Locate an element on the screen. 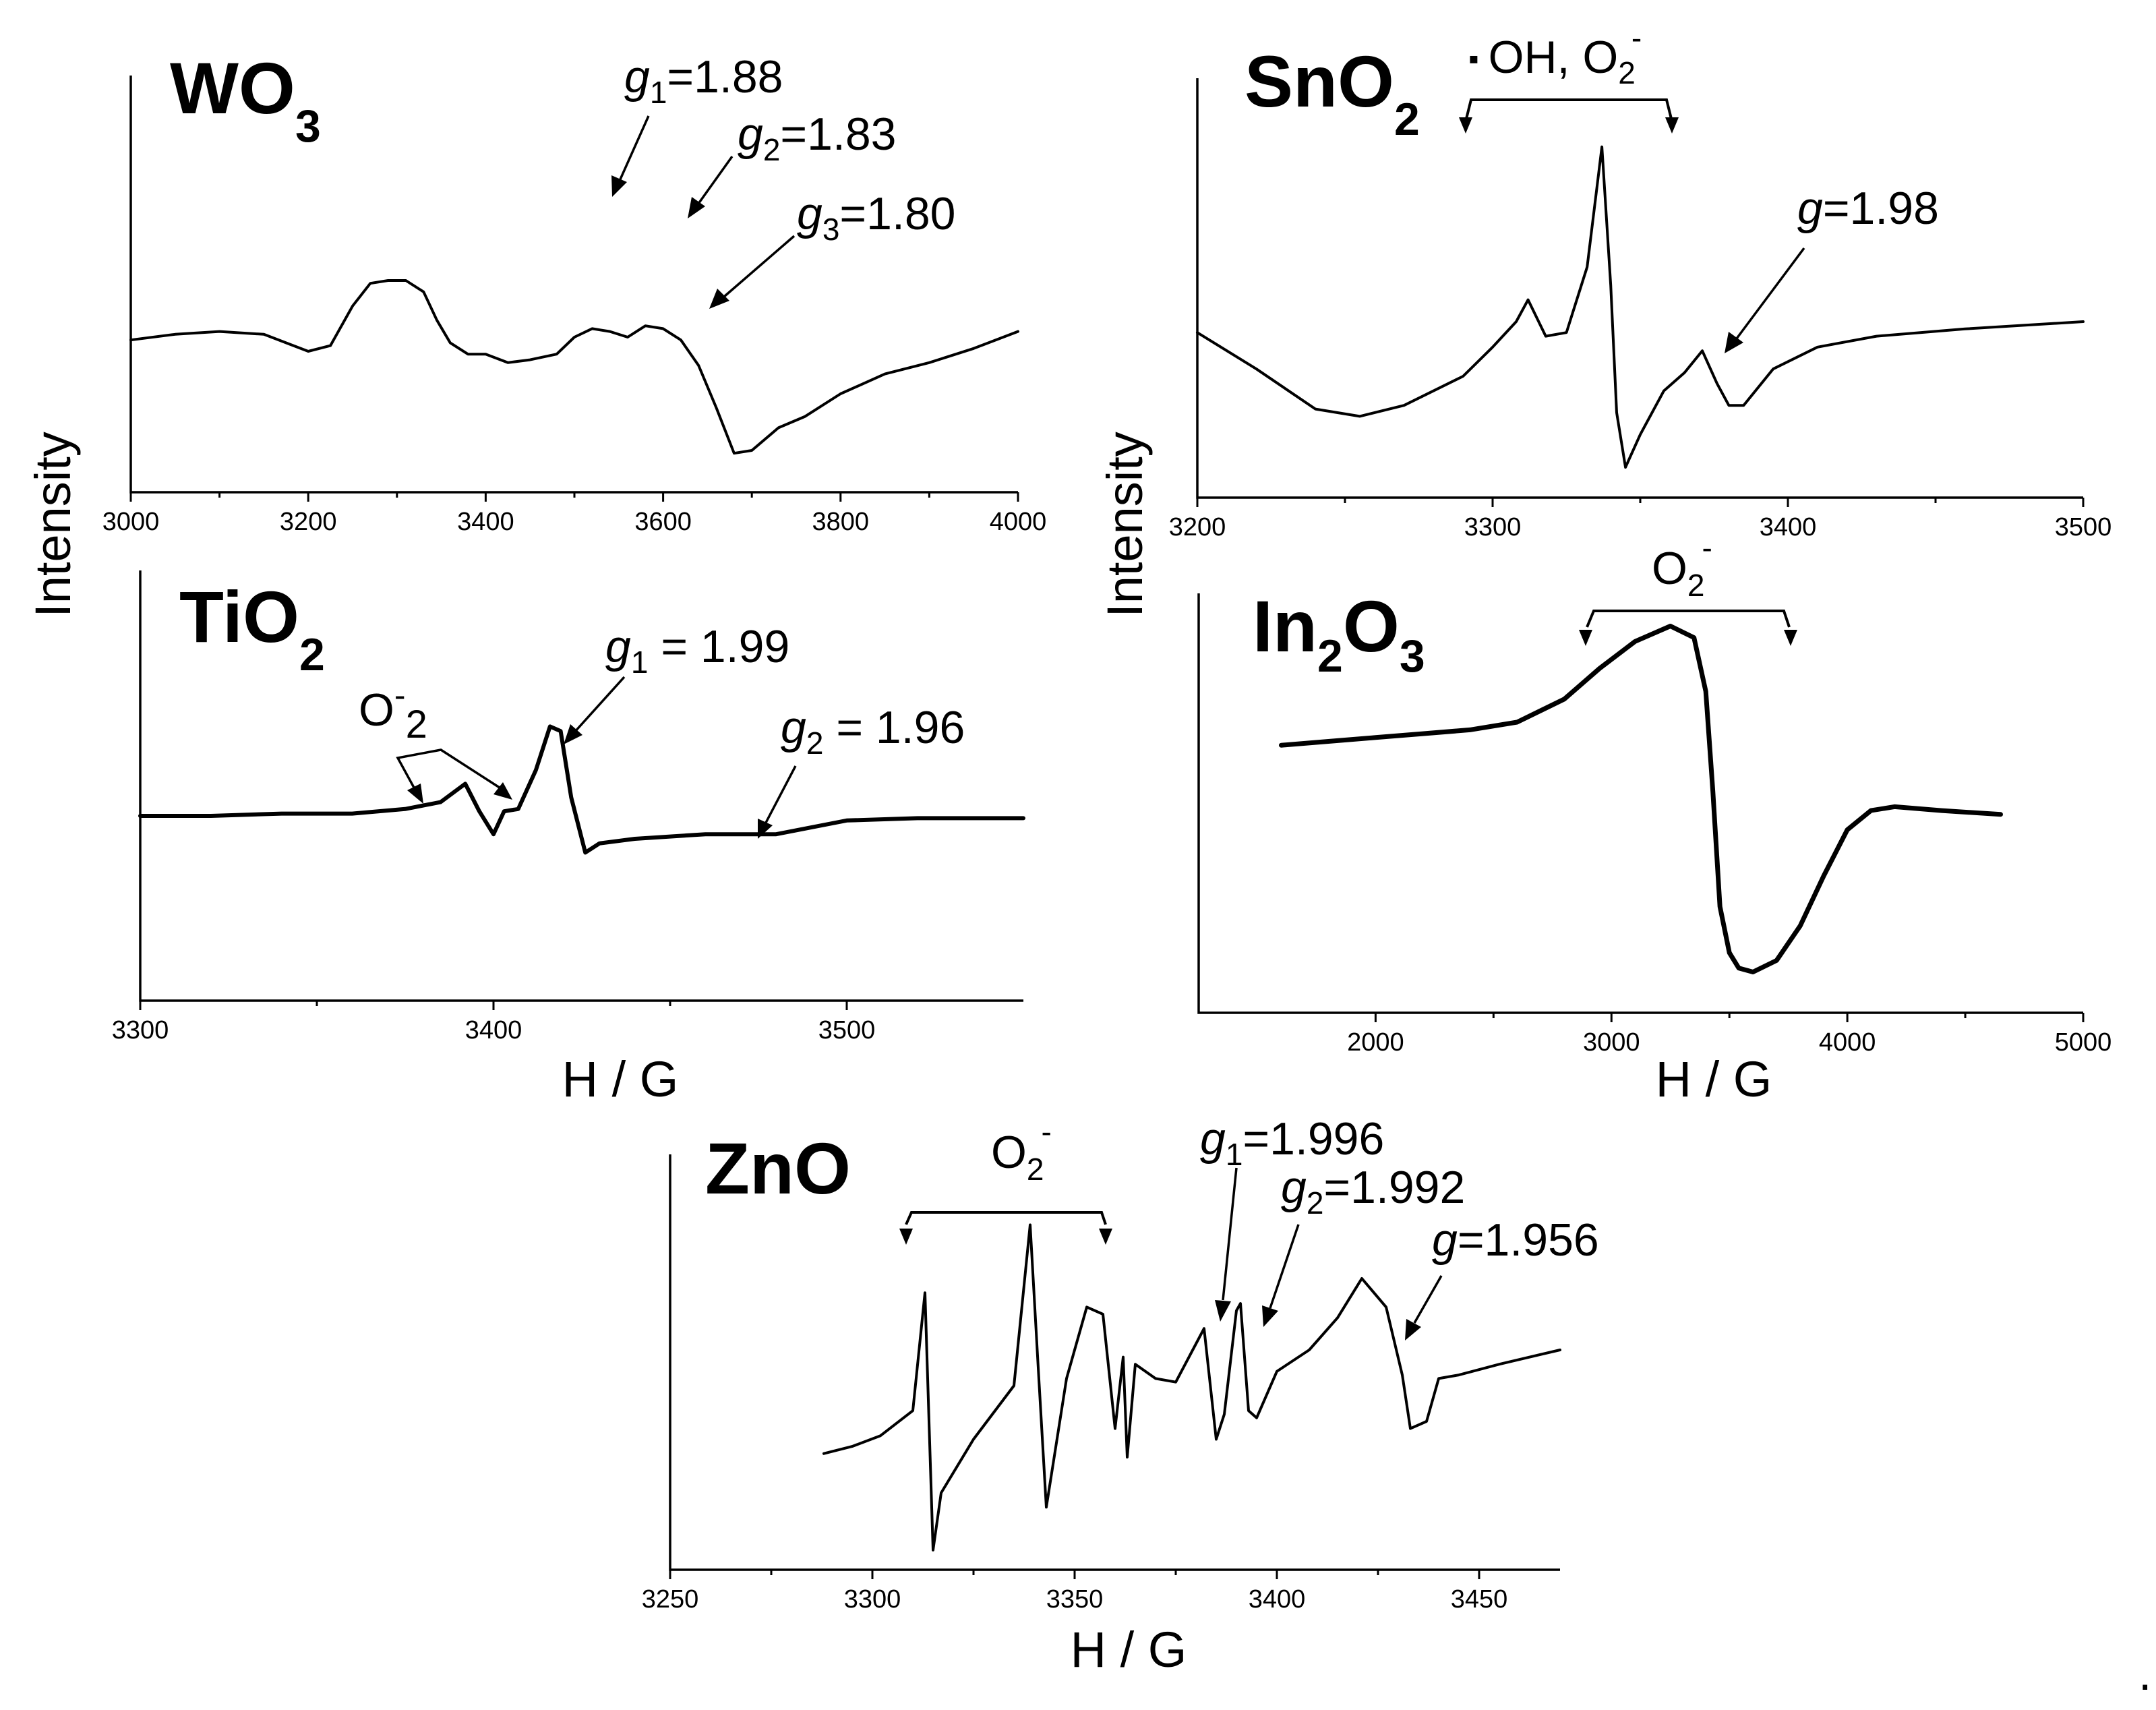 The image size is (2156, 1710). right-y-axis-title: Intensity is located at coordinates (1125, 525).